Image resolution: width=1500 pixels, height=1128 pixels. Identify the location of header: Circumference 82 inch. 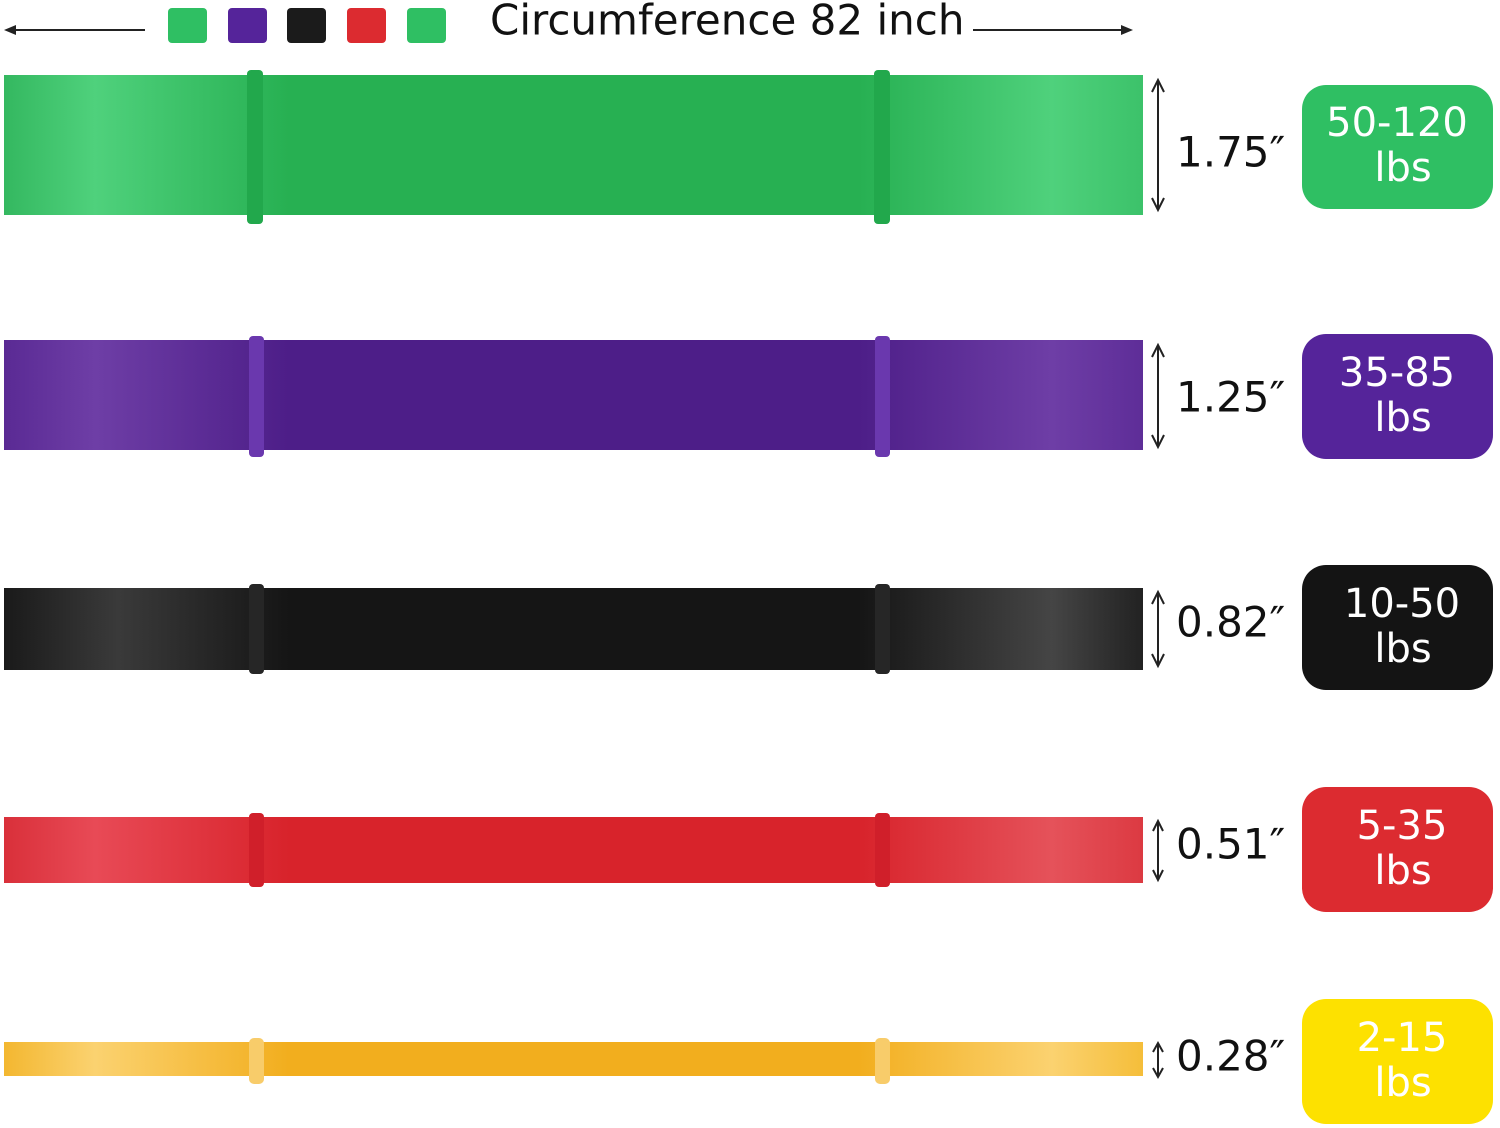
(568, 22).